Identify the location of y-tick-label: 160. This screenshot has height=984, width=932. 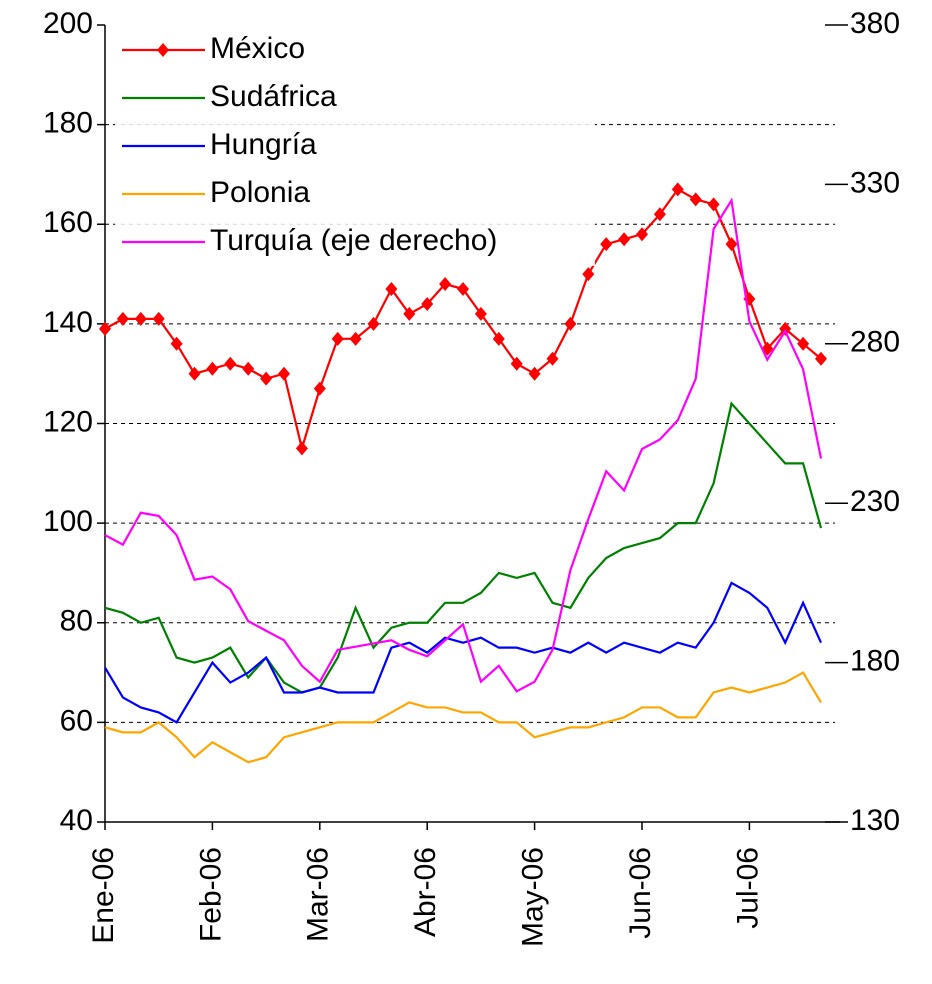
(68, 222).